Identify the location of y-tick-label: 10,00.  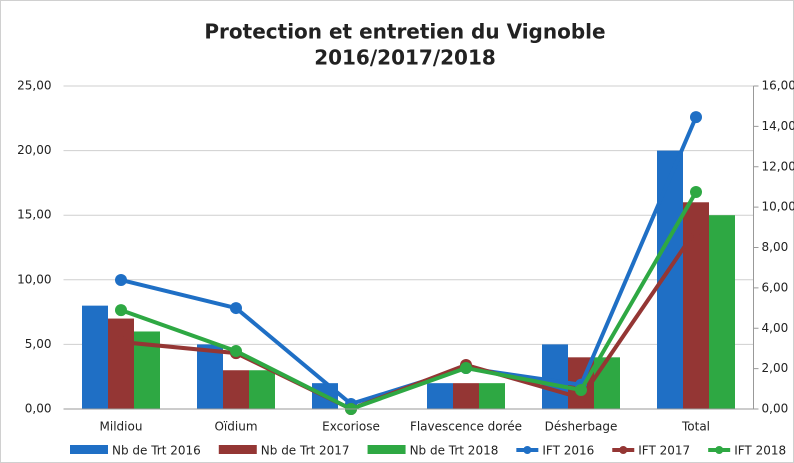
(34, 279).